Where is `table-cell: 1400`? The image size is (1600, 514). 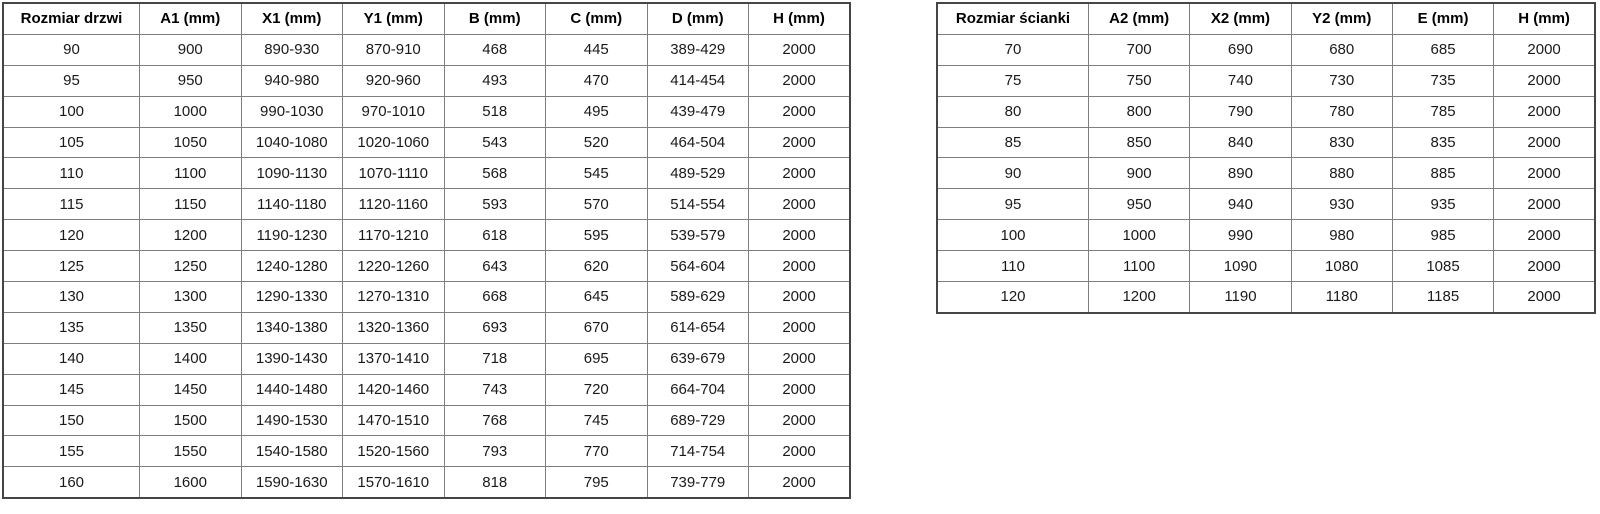 table-cell: 1400 is located at coordinates (190, 358).